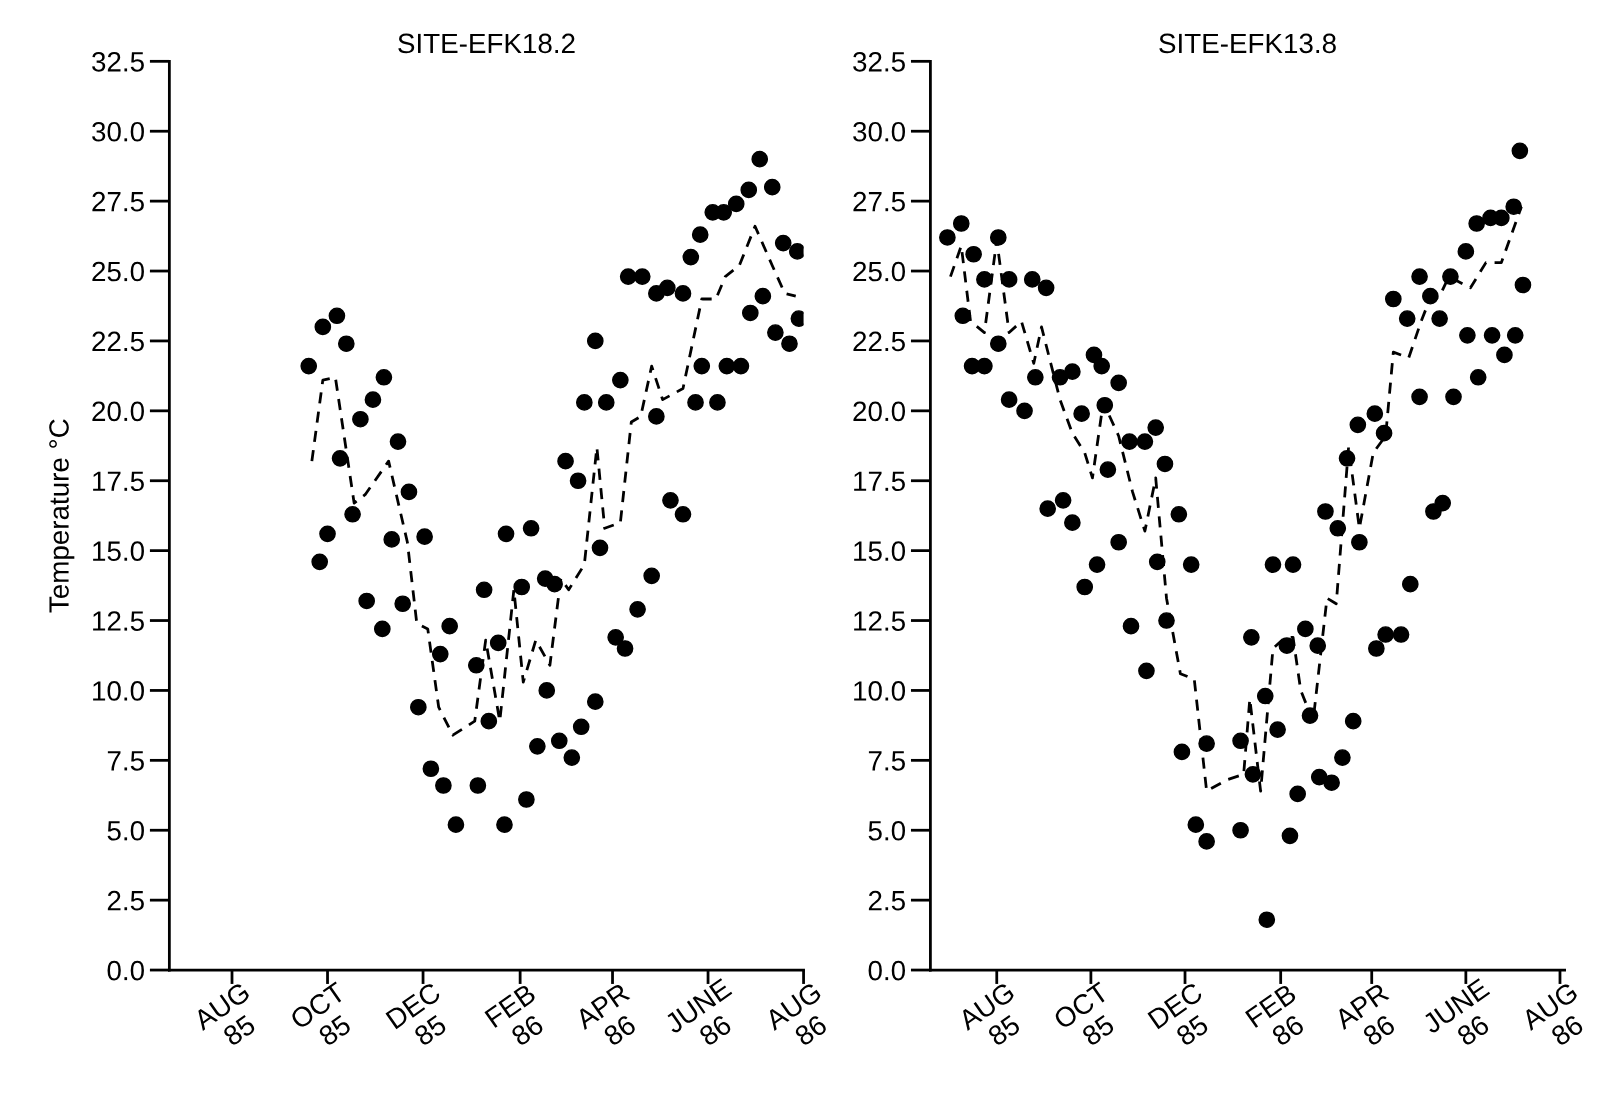  What do you see at coordinates (554, 480) in the screenshot?
I see `line-series` at bounding box center [554, 480].